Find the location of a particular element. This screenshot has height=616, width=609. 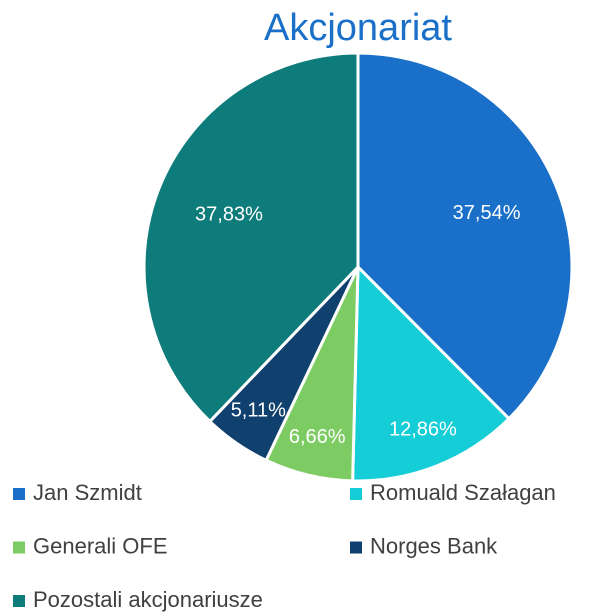

data-label: 37,83% is located at coordinates (229, 214).